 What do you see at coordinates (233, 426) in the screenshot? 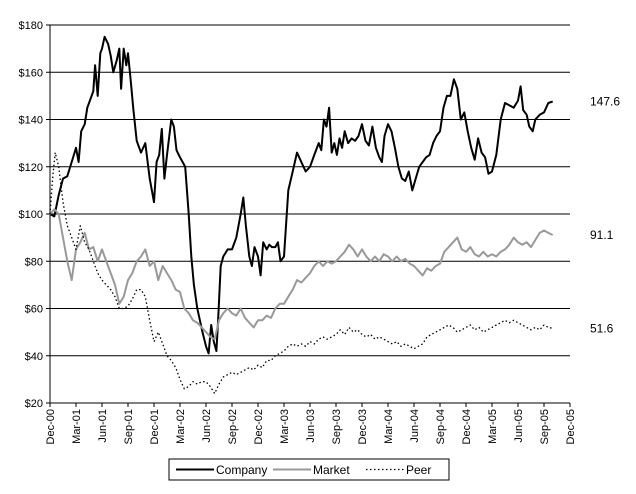
I see `x-tick-label: Sep-02` at bounding box center [233, 426].